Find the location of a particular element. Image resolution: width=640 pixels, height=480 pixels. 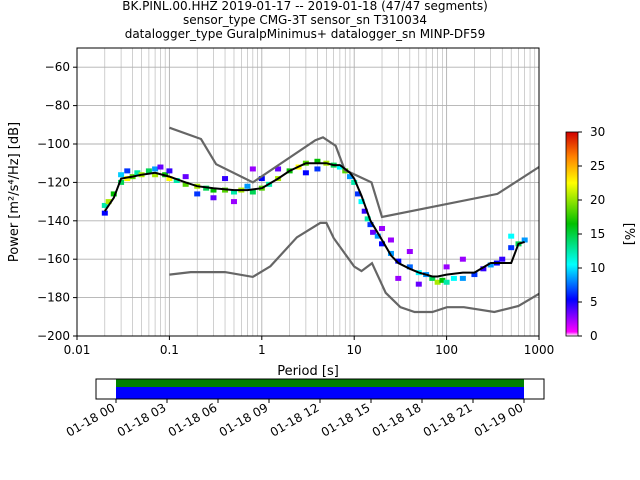

colorbar-tick-label: 20 is located at coordinates (597, 200).